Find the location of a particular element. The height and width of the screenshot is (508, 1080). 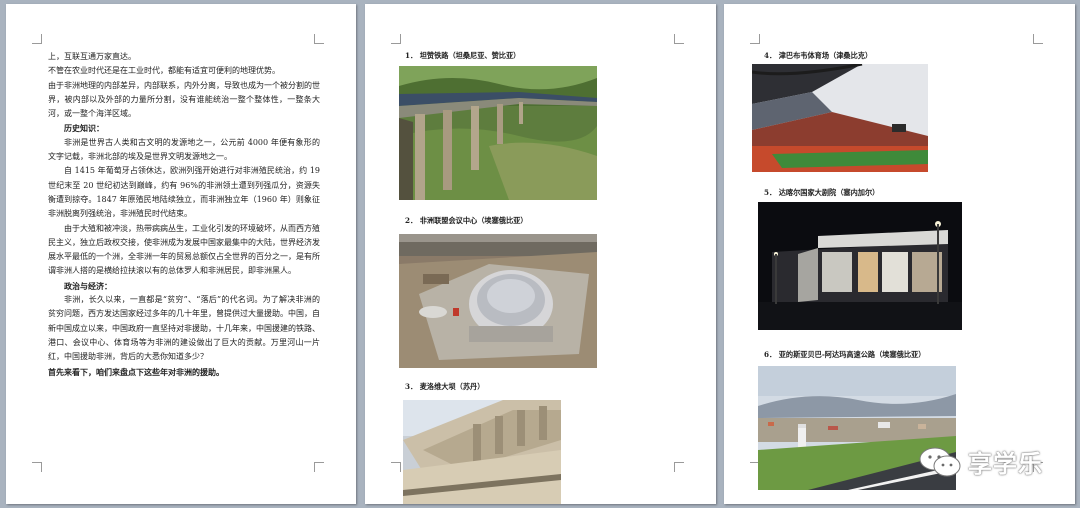

theater-night-photo is located at coordinates (860, 266).